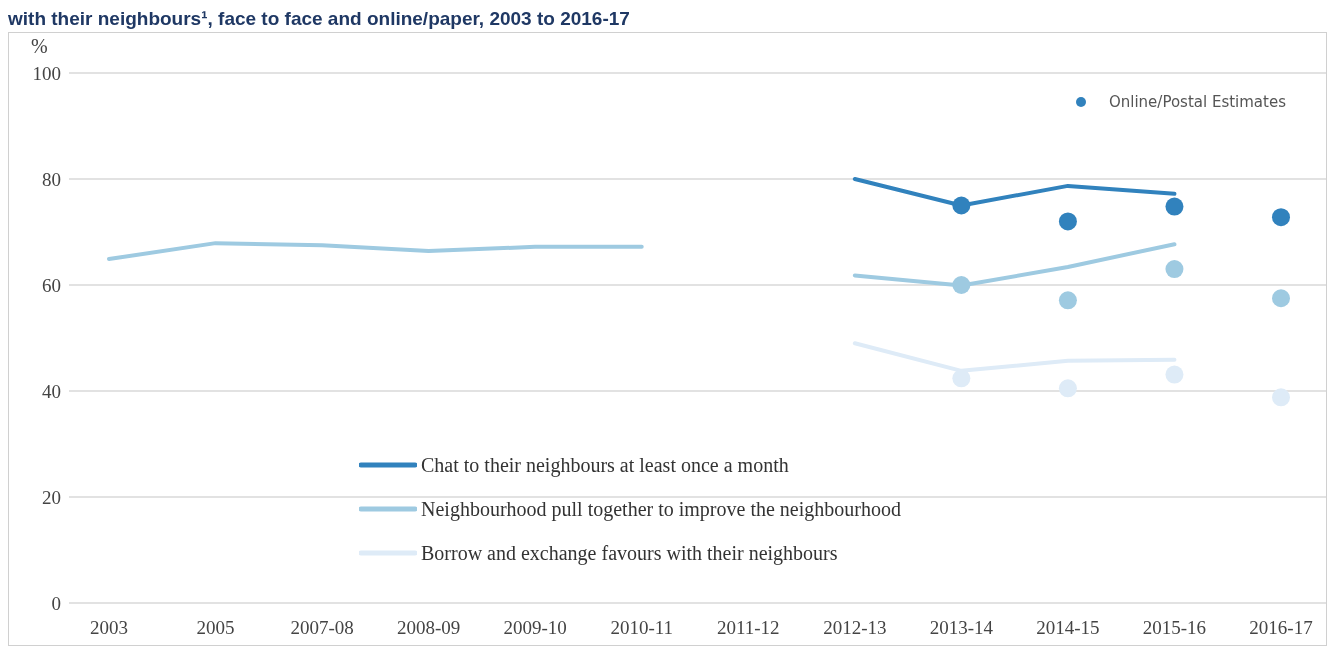 The height and width of the screenshot is (655, 1335). What do you see at coordinates (642, 628) in the screenshot?
I see `x-tick-label: 2010-11` at bounding box center [642, 628].